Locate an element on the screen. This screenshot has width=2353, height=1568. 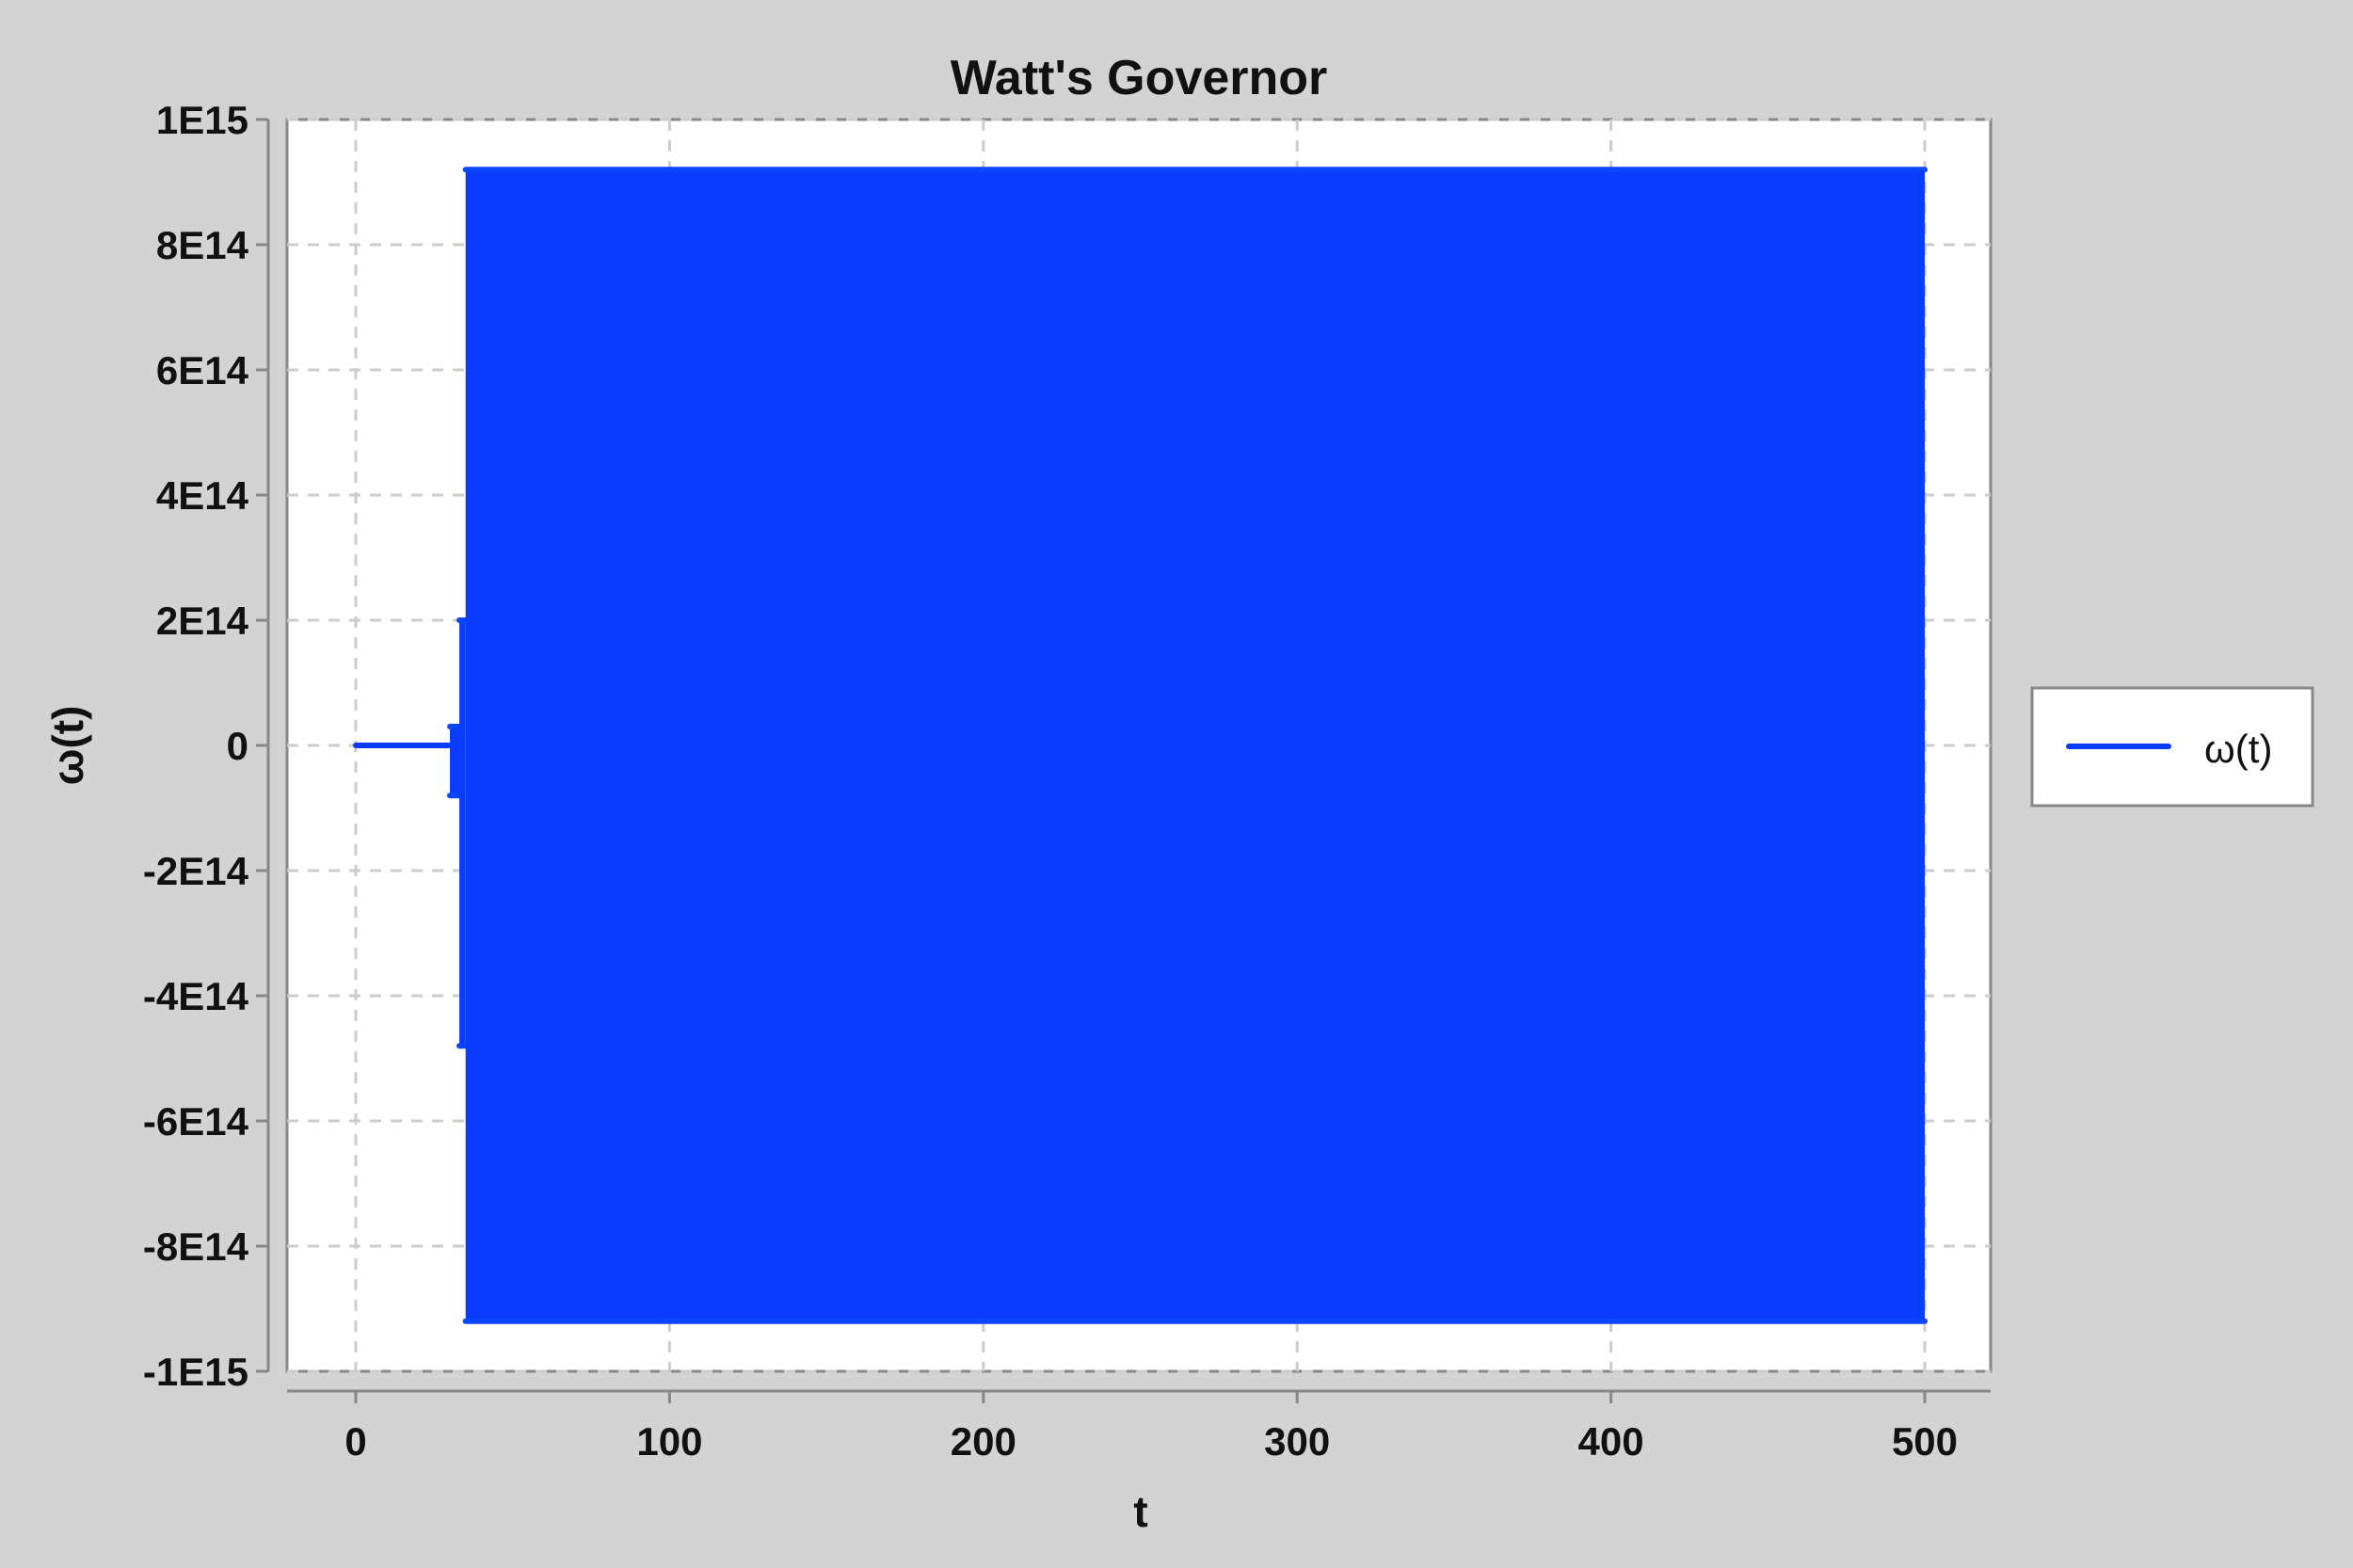
y-tick-label: 0 is located at coordinates (238, 746).